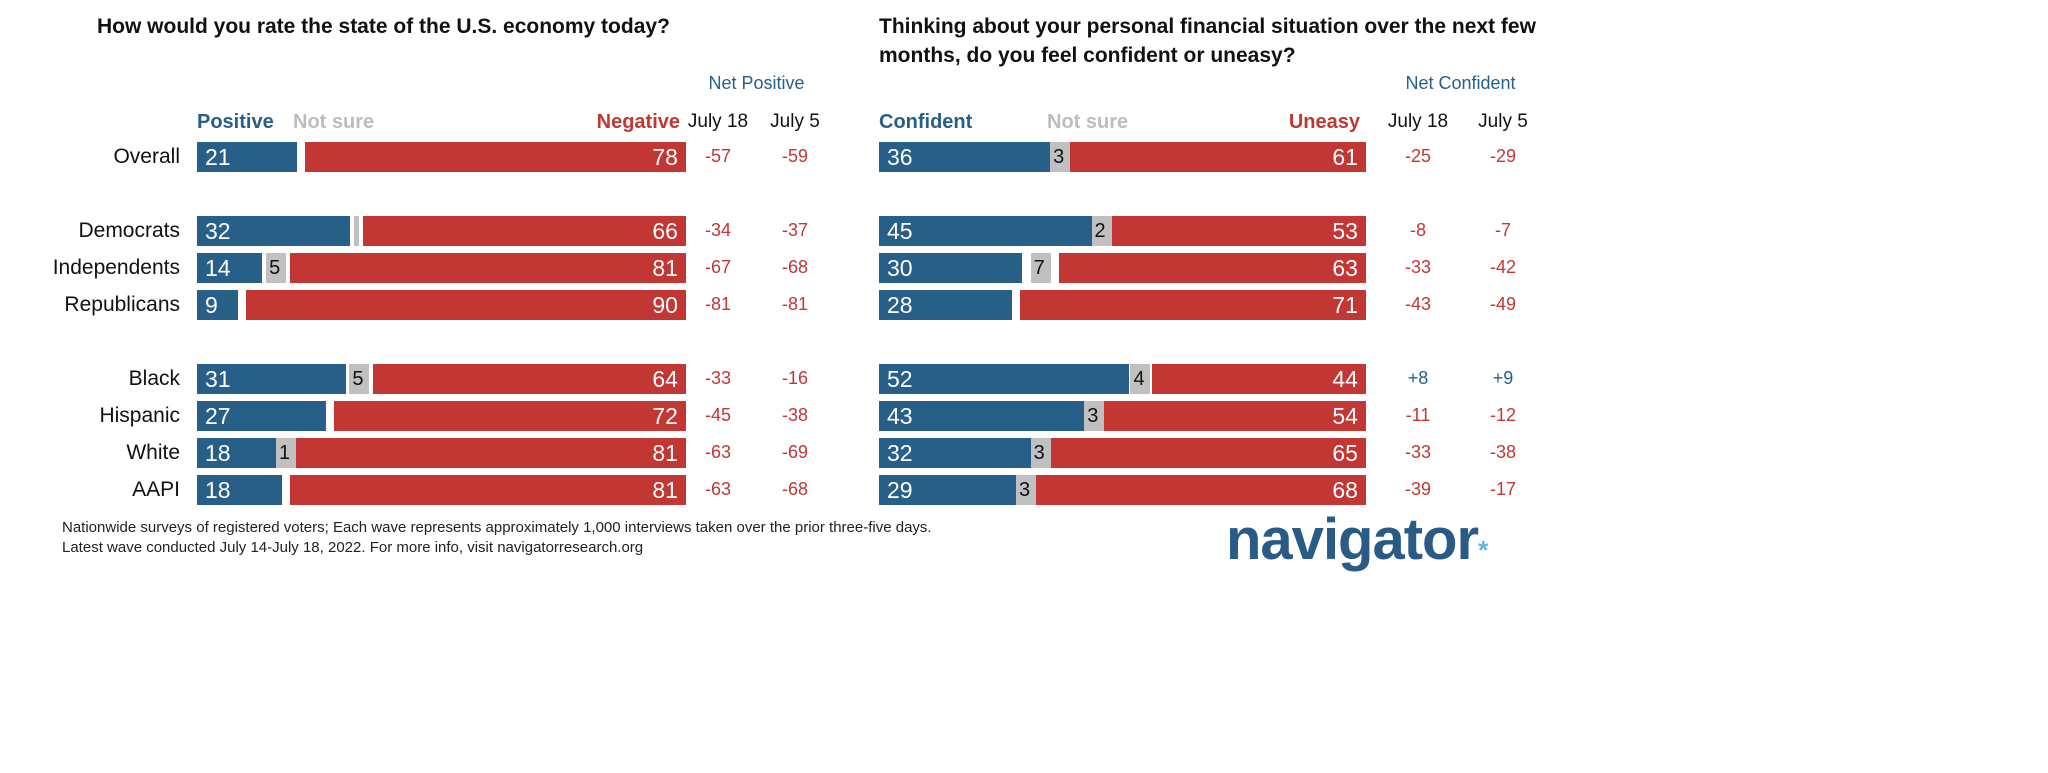  Describe the element at coordinates (965, 157) in the screenshot. I see `bar-positive: 36` at that location.